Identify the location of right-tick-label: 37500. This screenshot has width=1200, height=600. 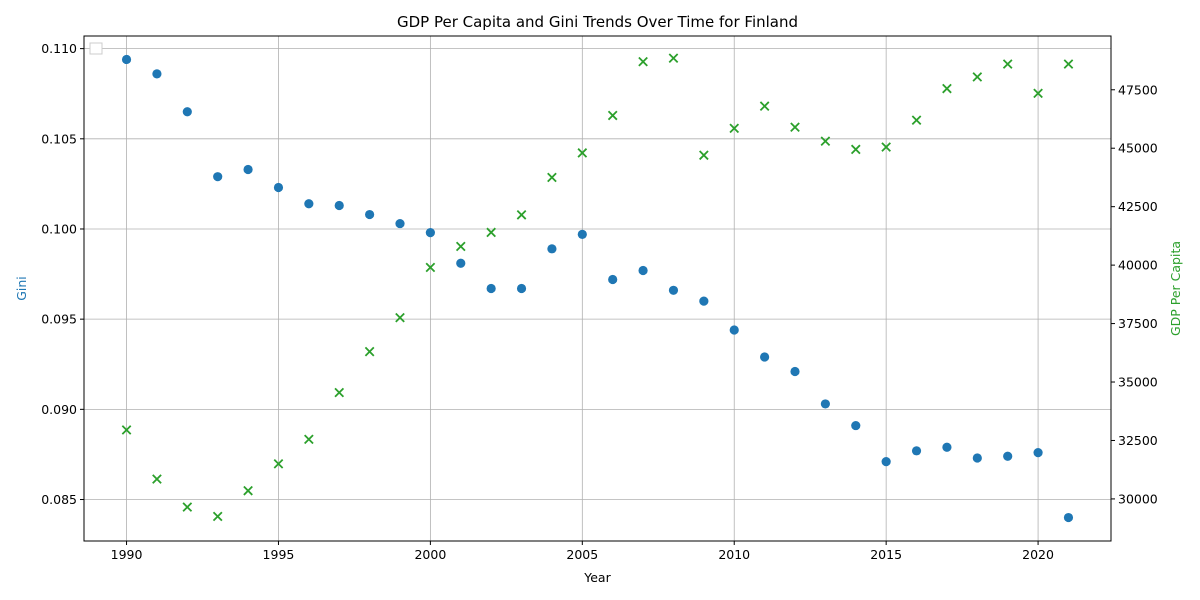
(1138, 323).